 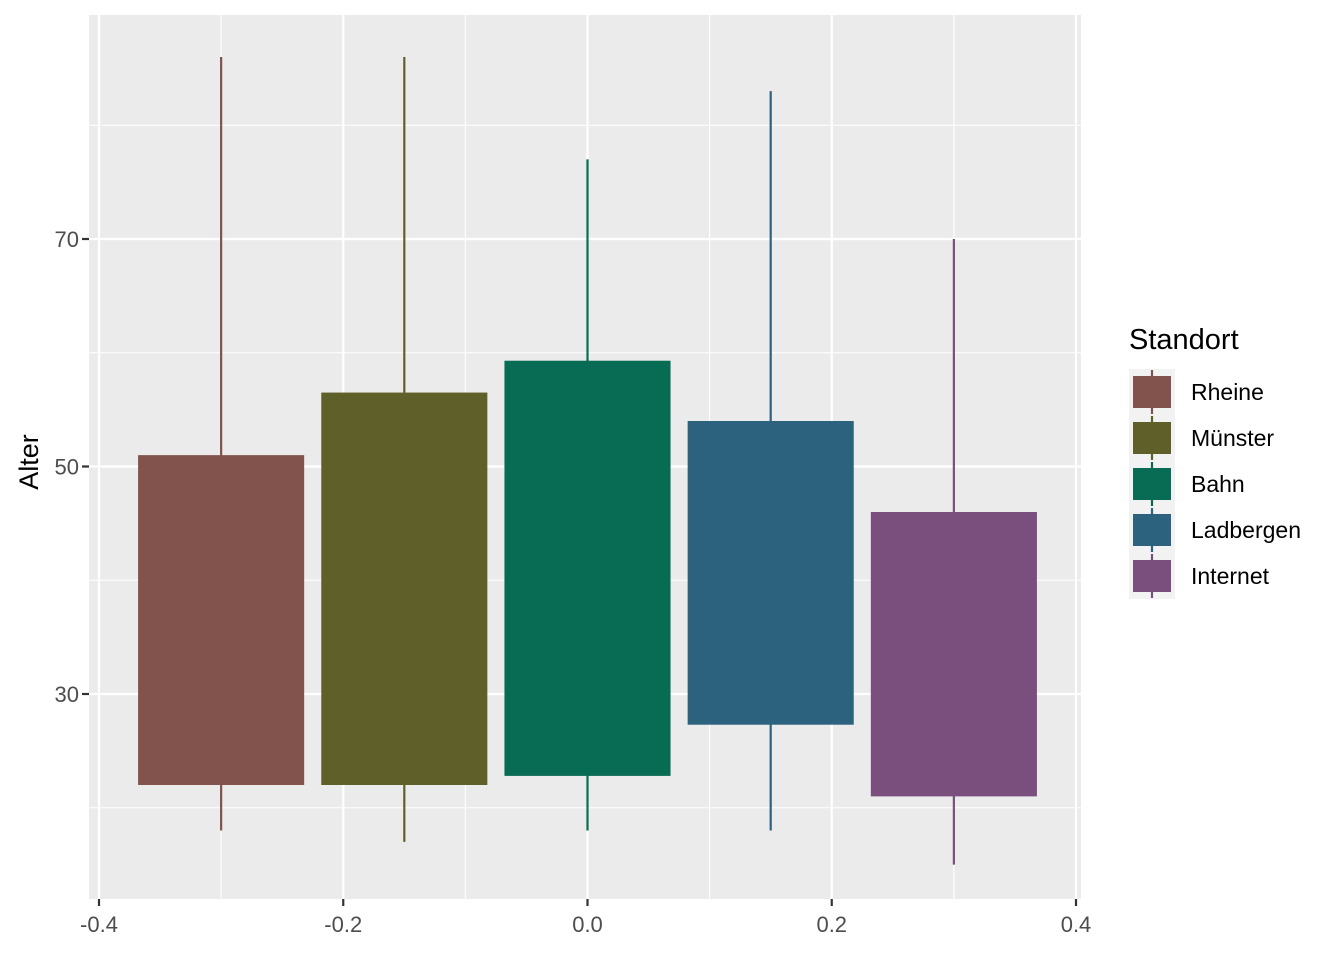 What do you see at coordinates (343, 924) in the screenshot?
I see `x-tick-label: -0.2` at bounding box center [343, 924].